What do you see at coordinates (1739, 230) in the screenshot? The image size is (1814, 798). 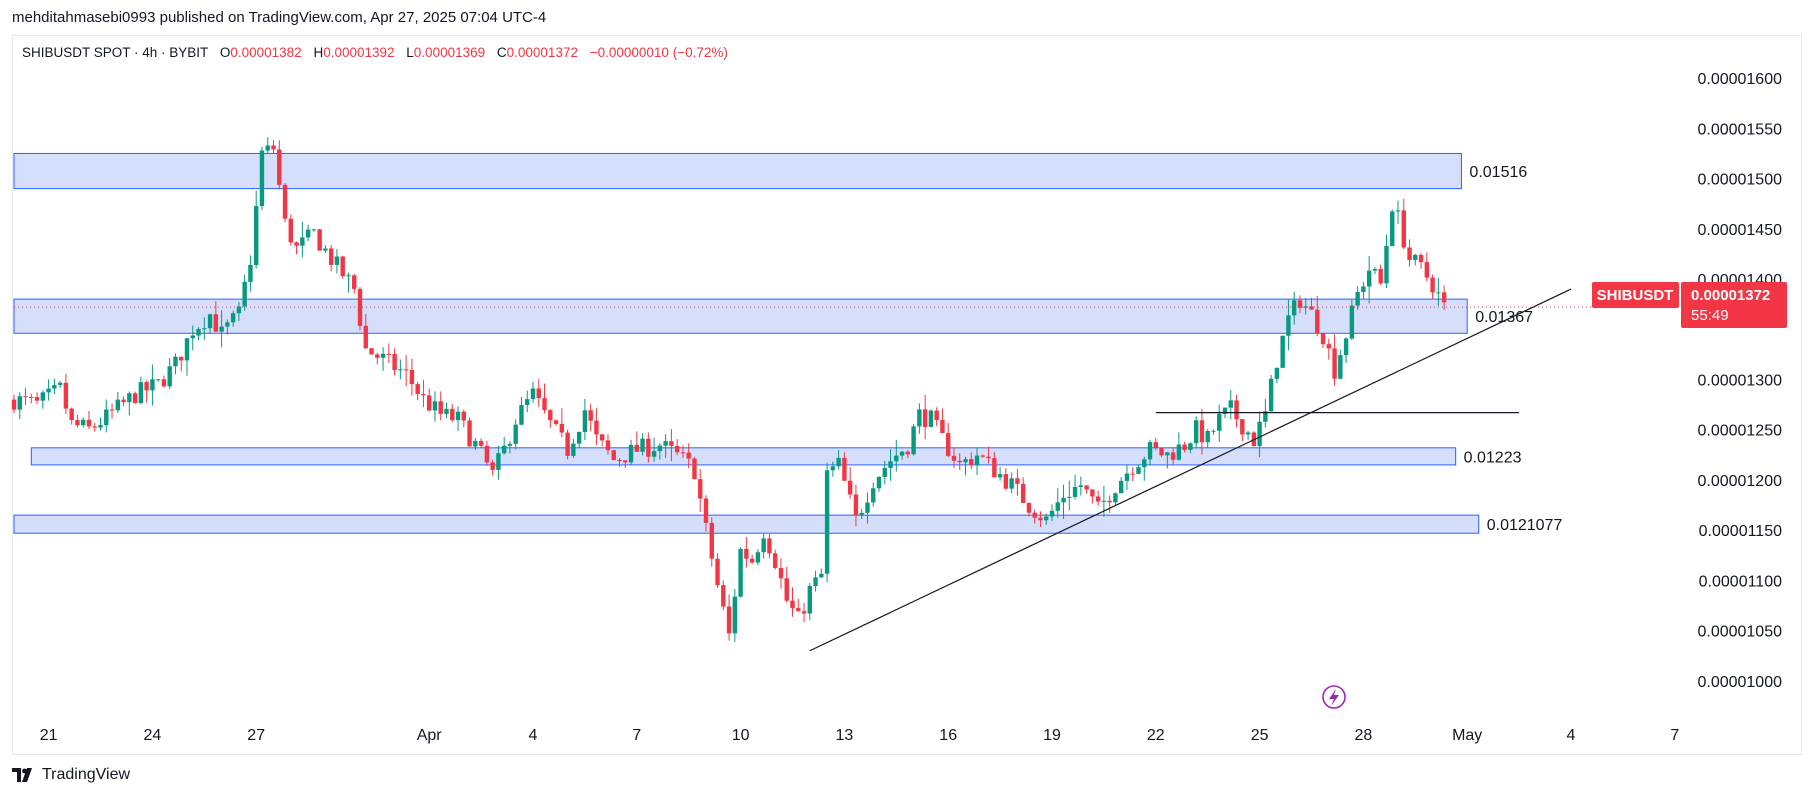 I see `y-tick-label: 0.00001450` at bounding box center [1739, 230].